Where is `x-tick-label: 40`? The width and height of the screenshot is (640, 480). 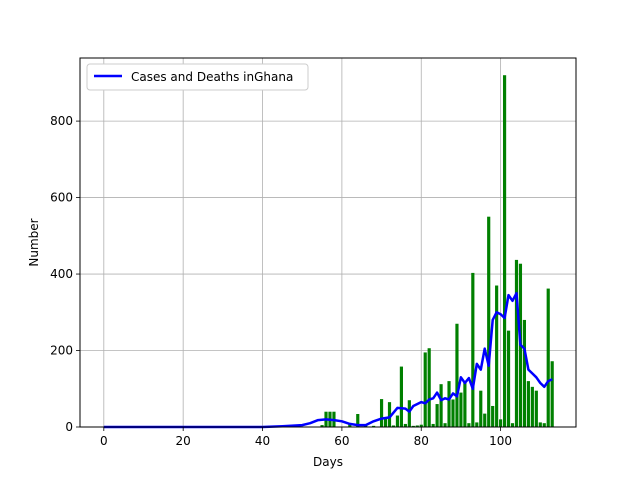
x-tick-label: 40 is located at coordinates (262, 441).